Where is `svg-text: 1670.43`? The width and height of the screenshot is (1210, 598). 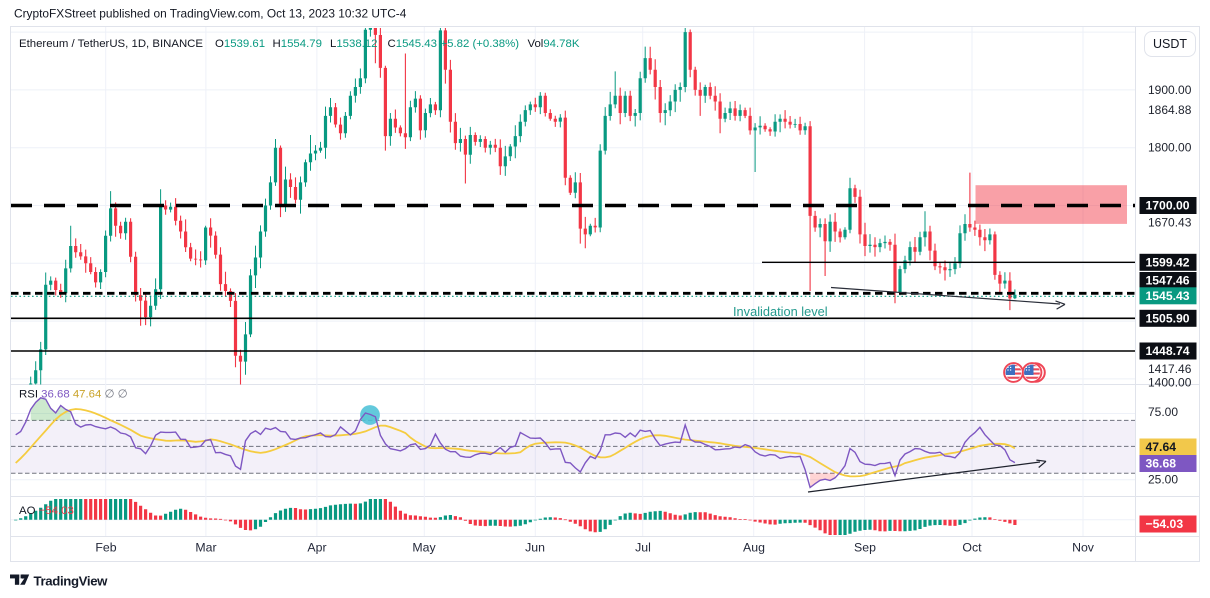
svg-text: 1670.43 is located at coordinates (1170, 223).